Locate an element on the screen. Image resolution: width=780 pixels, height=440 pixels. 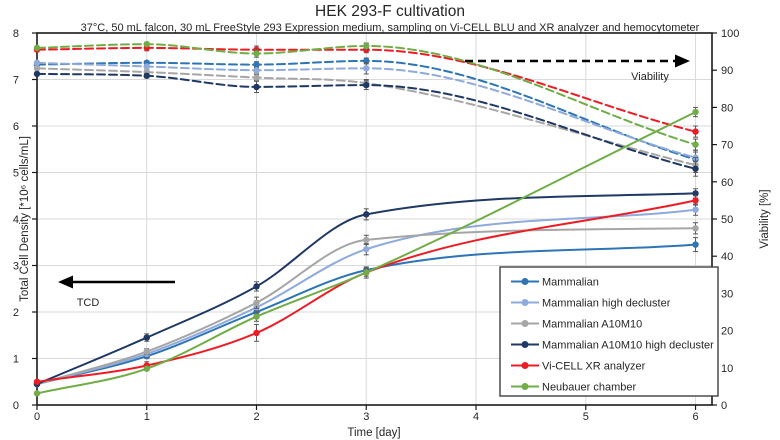
y-axis-label-right: Viability [%] is located at coordinates (765, 218).